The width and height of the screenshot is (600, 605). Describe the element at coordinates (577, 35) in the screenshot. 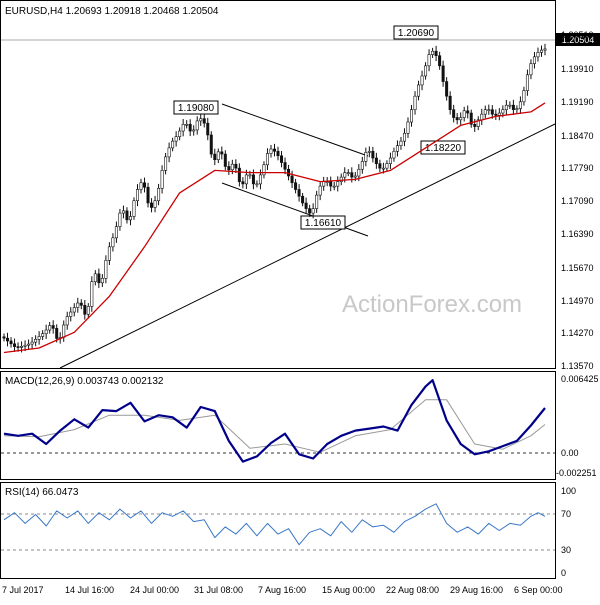

I see `price-y-tick: 1.20510` at that location.